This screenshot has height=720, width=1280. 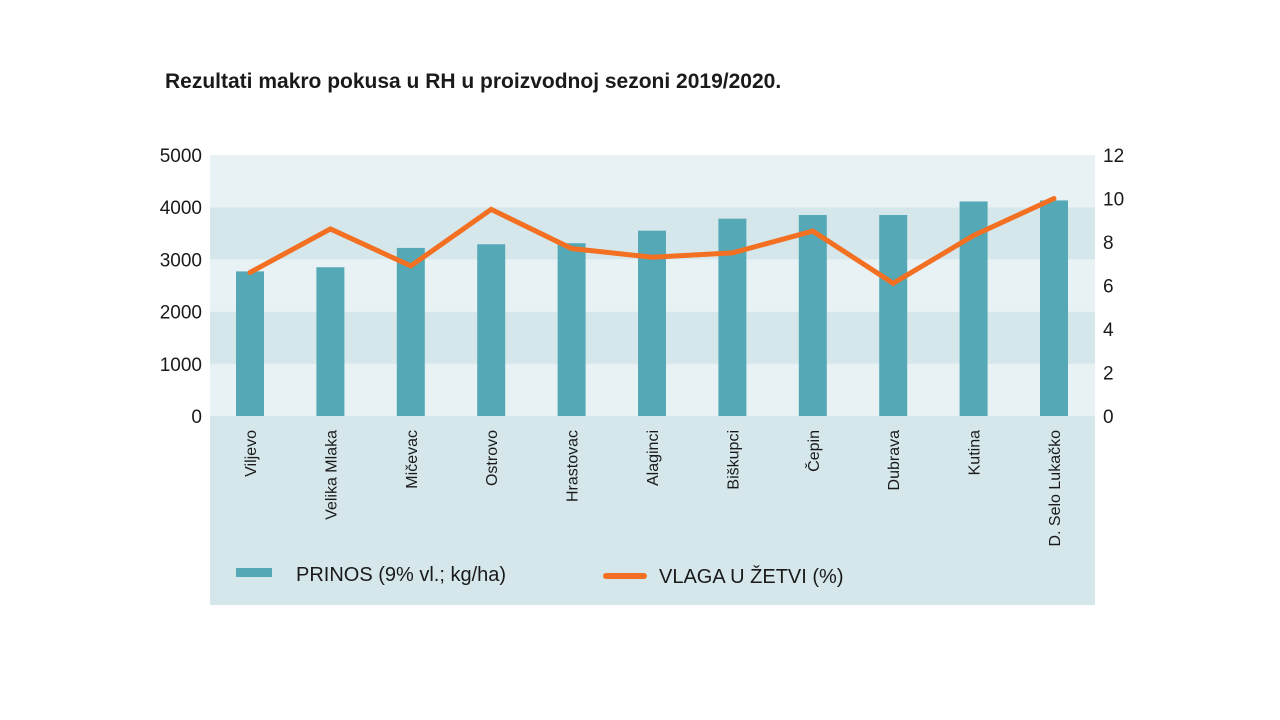 What do you see at coordinates (733, 460) in the screenshot?
I see `category-label: Biškupci` at bounding box center [733, 460].